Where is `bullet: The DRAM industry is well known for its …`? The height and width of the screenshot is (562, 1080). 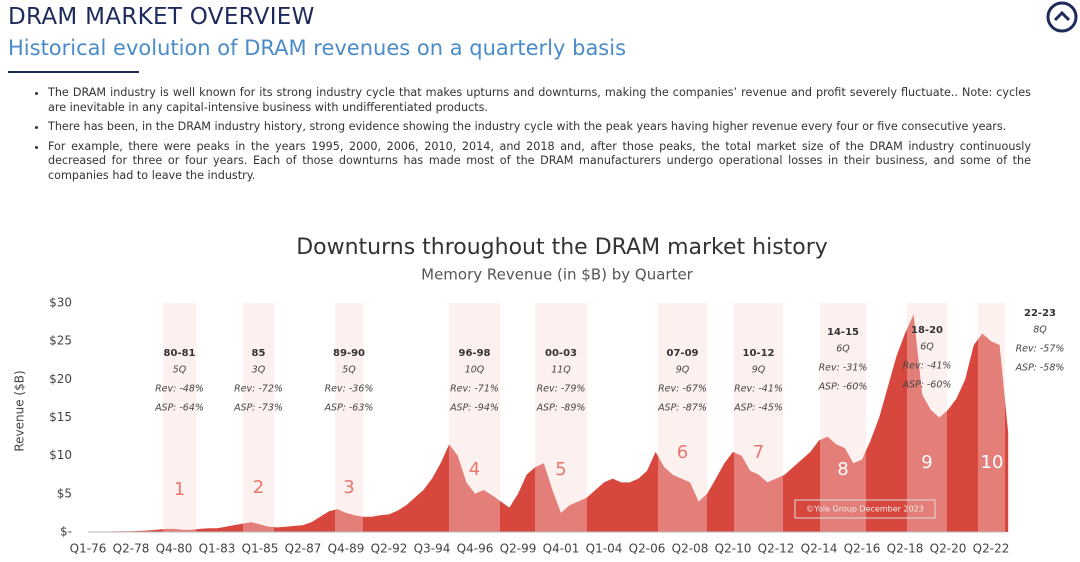
bullet: The DRAM industry is well known for its … is located at coordinates (539, 100).